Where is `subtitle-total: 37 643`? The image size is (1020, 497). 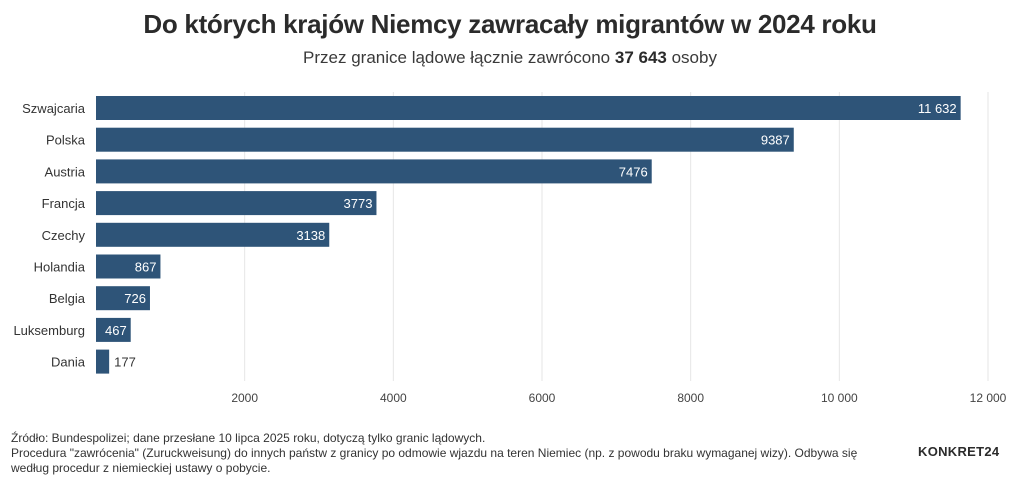
subtitle-total: 37 643 is located at coordinates (640, 57).